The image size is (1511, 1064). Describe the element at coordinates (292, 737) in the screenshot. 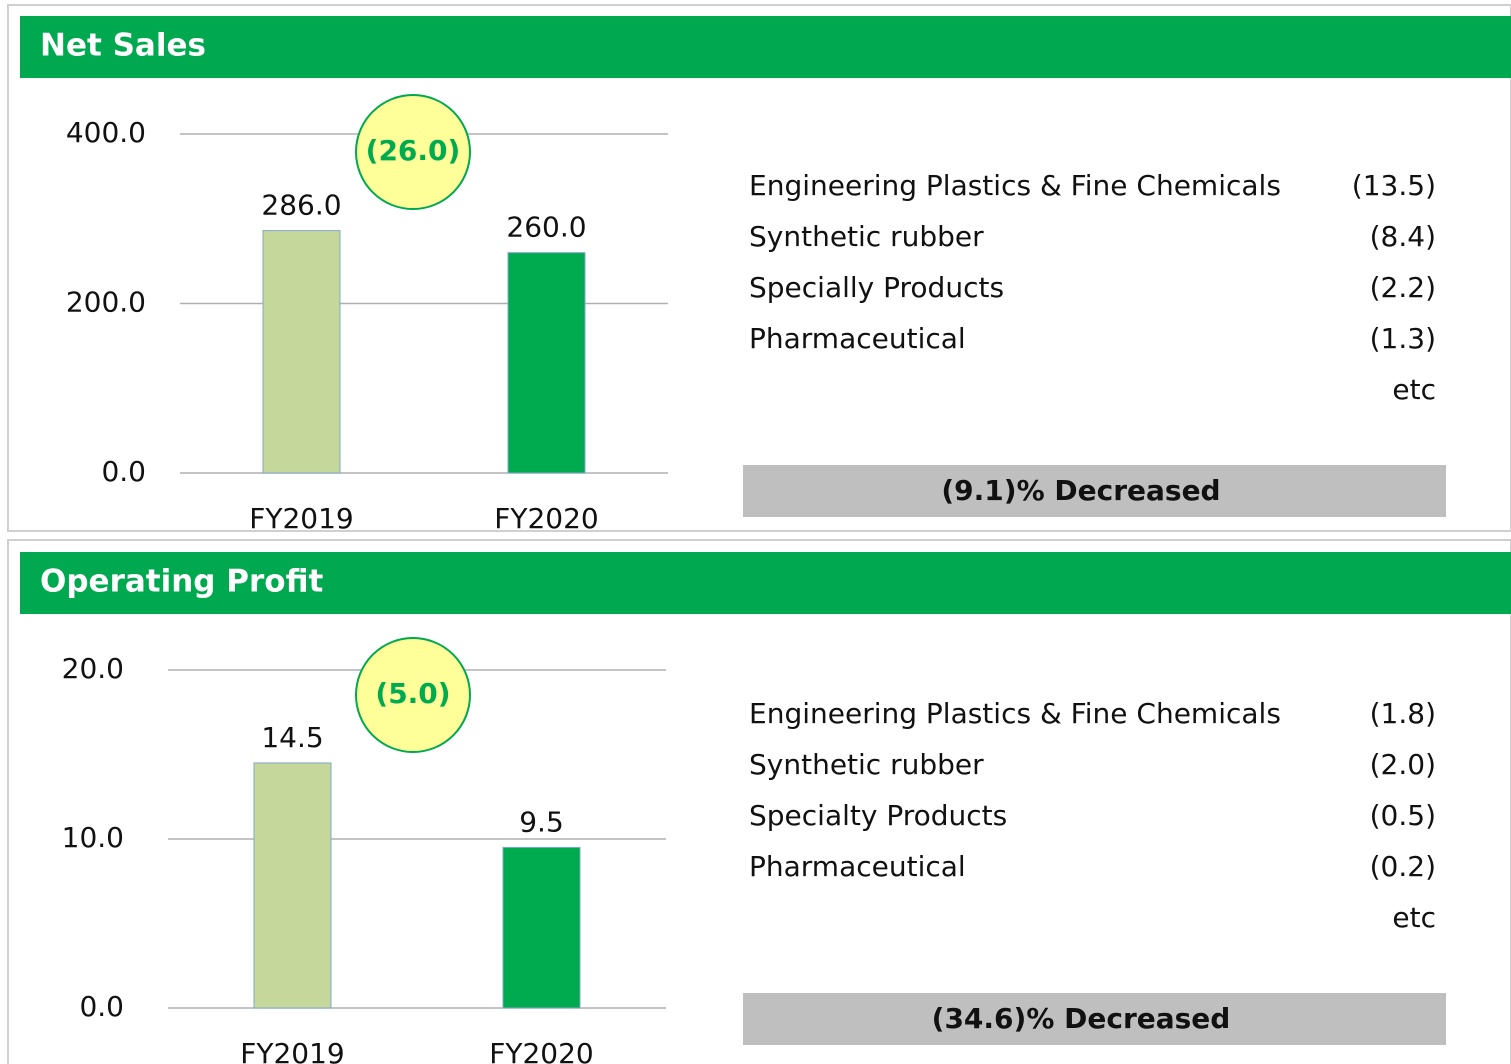

I see `value-label: 14.5` at that location.